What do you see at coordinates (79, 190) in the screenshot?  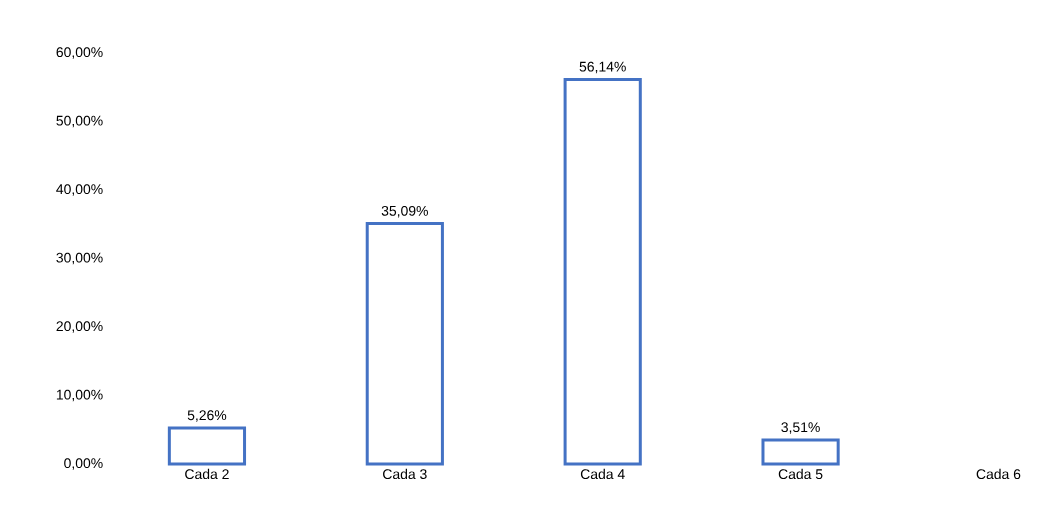 I see `y-tick-label: 40,00%` at bounding box center [79, 190].